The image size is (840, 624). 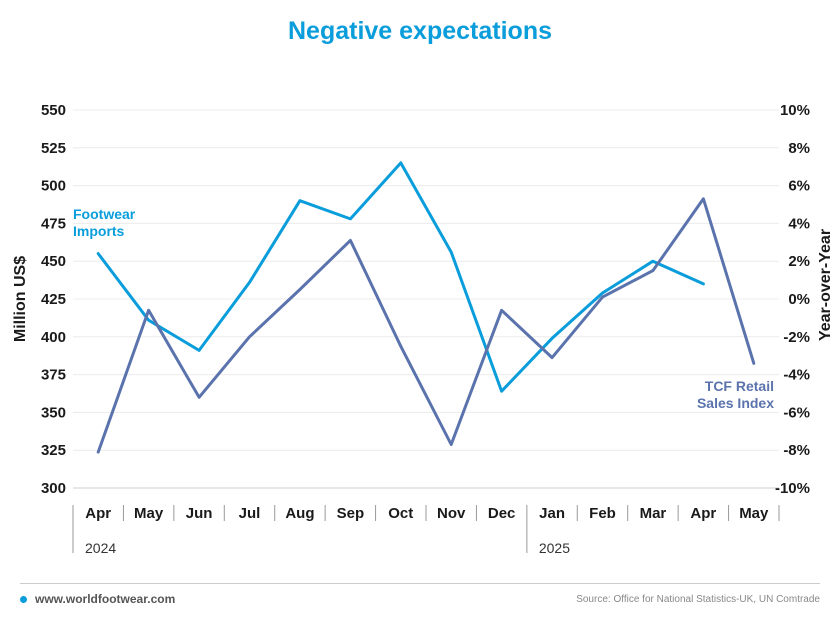 What do you see at coordinates (795, 110) in the screenshot?
I see `right-tick-label: 10%` at bounding box center [795, 110].